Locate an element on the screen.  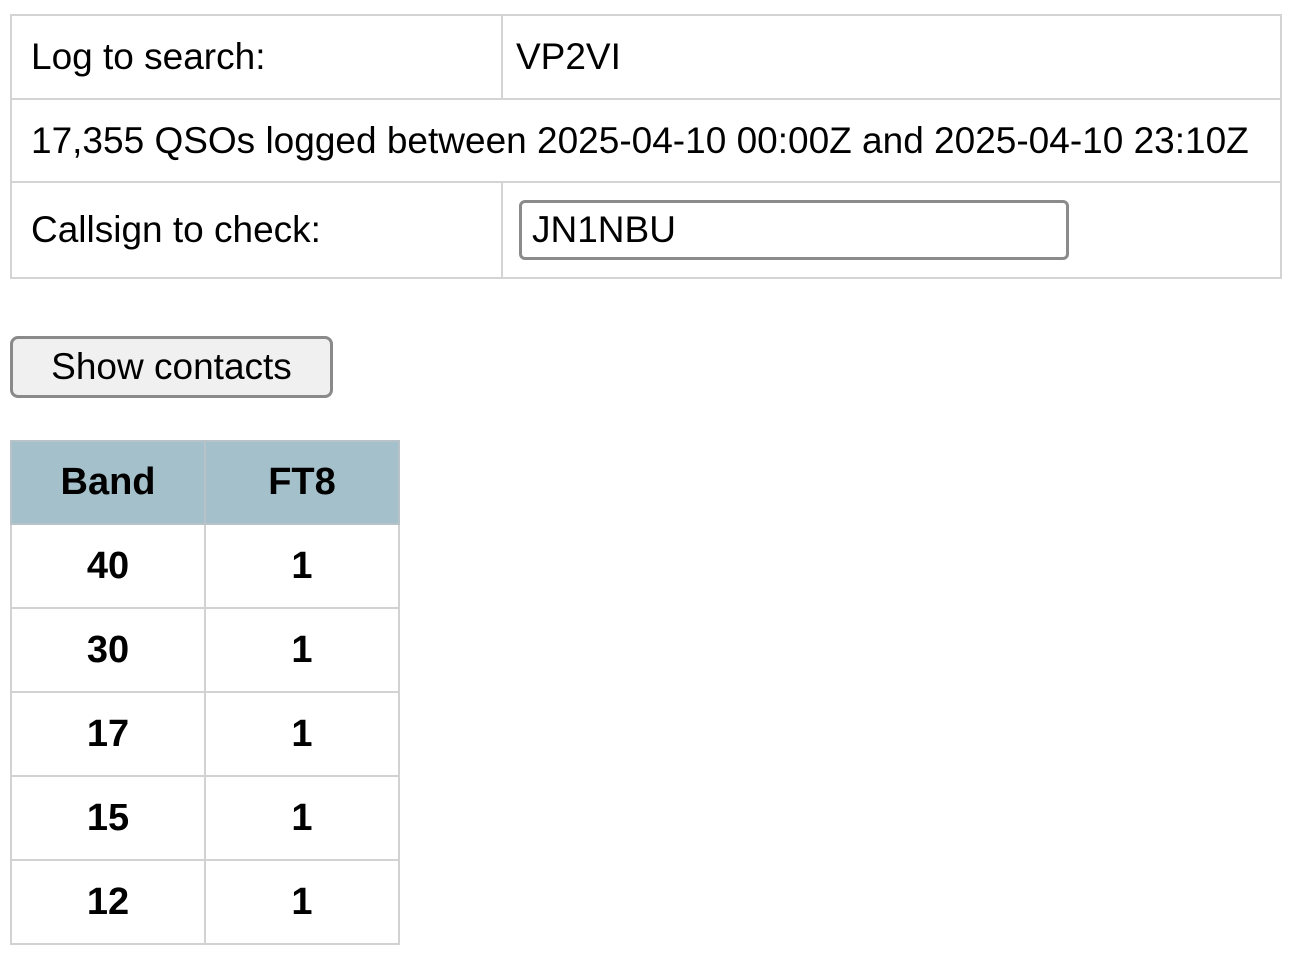
table-row: 30 1 is located at coordinates (205, 650).